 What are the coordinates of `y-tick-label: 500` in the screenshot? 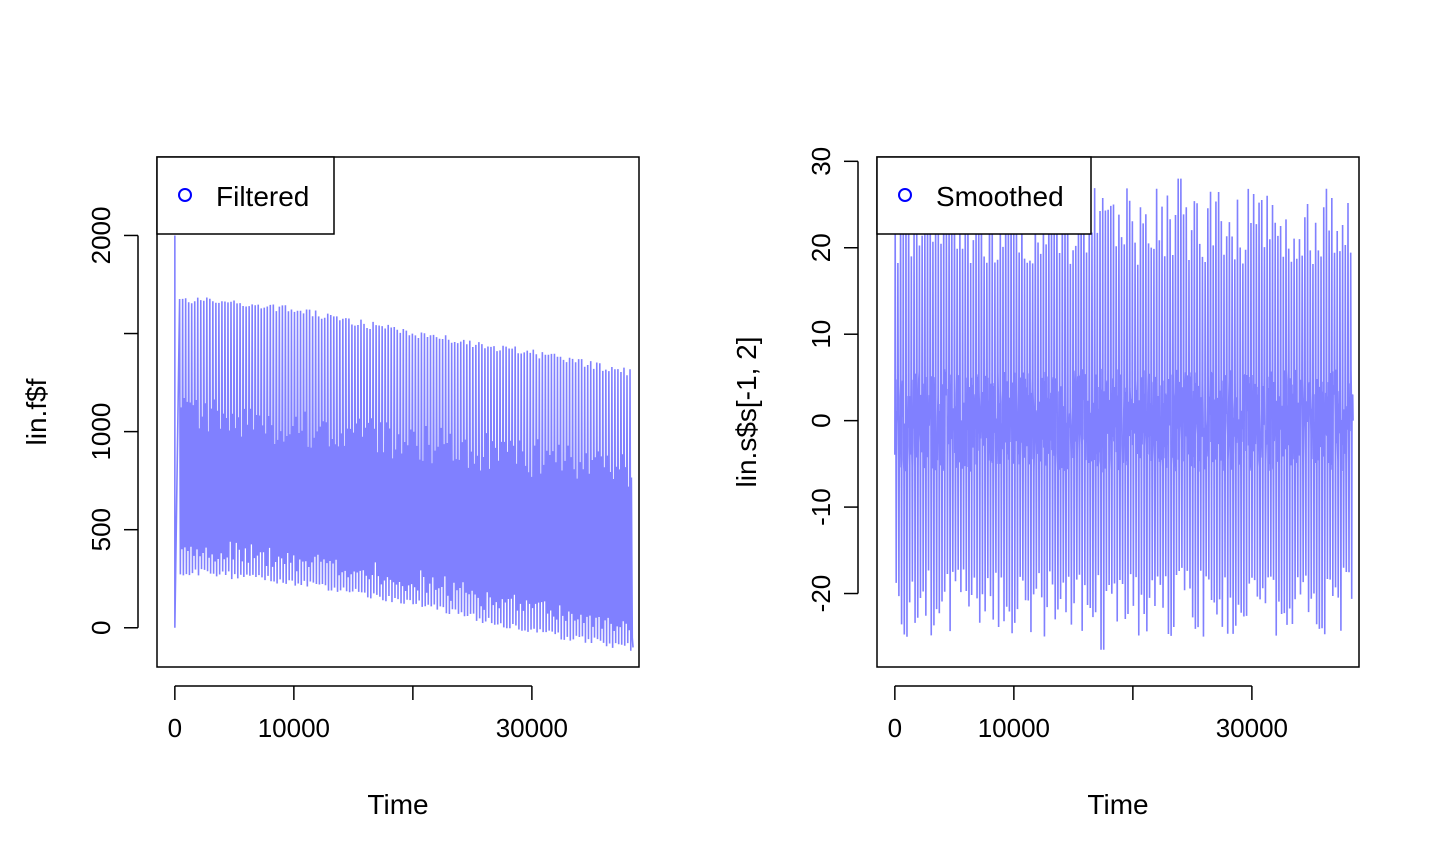 It's located at (101, 529).